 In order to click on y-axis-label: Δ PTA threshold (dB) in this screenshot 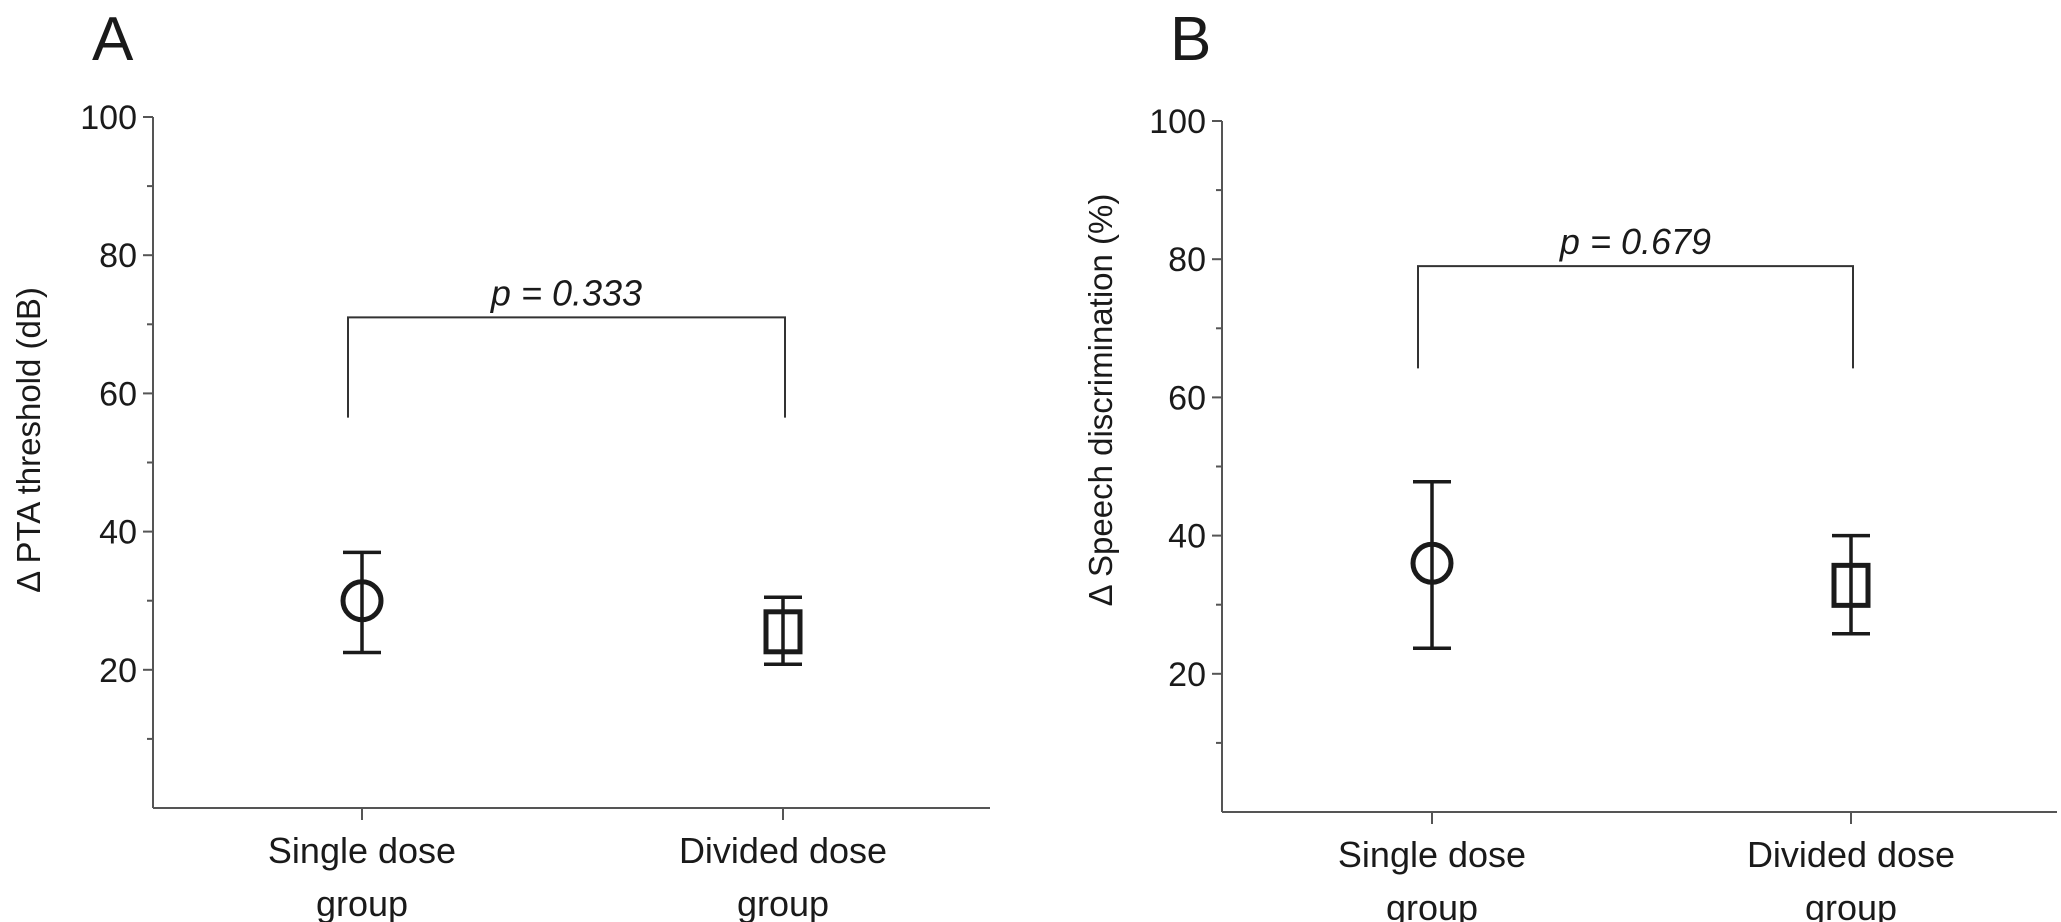, I will do `click(28, 440)`.